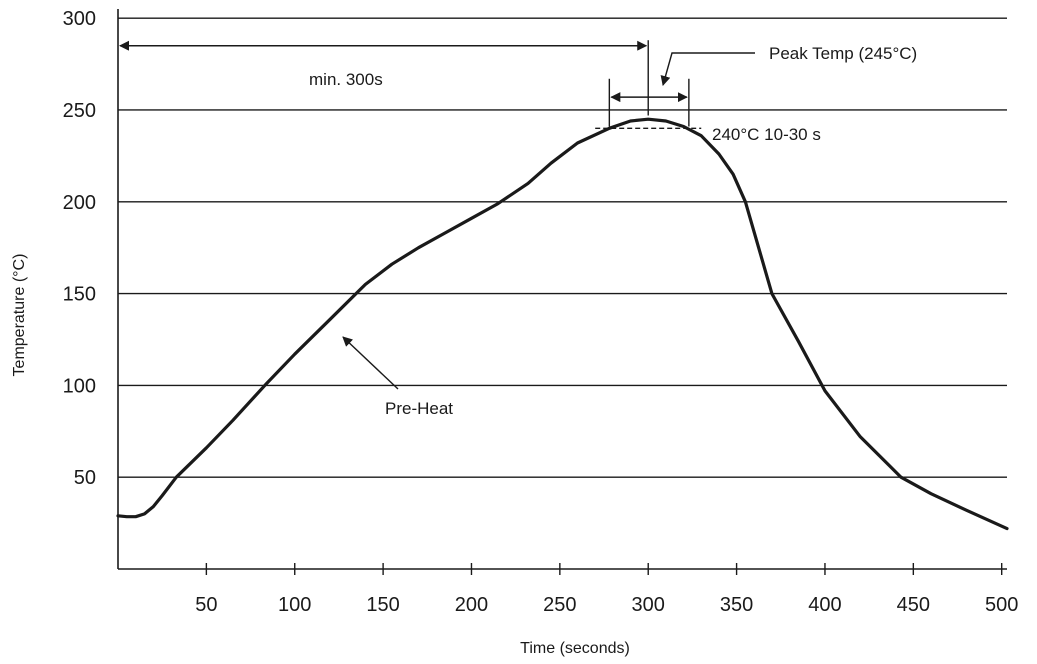 This screenshot has height=664, width=1037. I want to click on y-tick-label-200: 200, so click(79, 203).